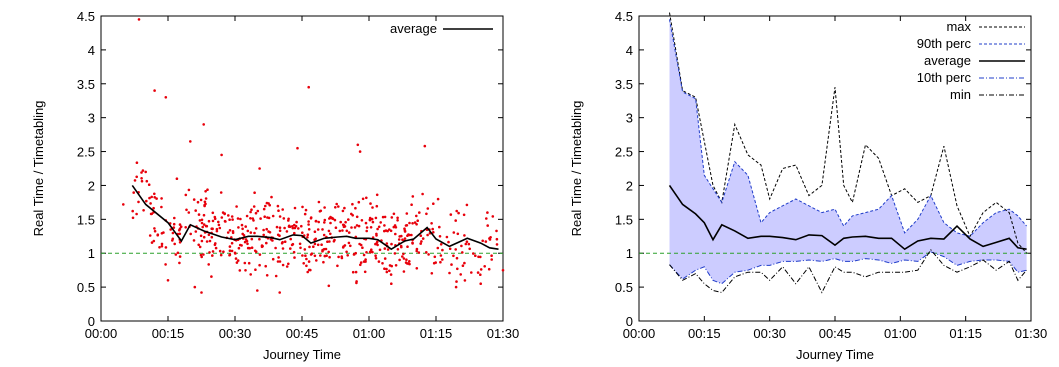 This screenshot has height=367, width=1059. Describe the element at coordinates (624, 287) in the screenshot. I see `y-tick-label: 0.5` at that location.